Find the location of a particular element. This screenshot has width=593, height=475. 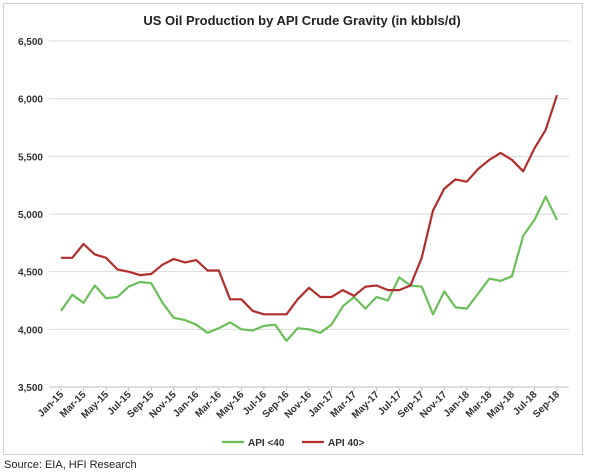

y-tick-label: 5,500 is located at coordinates (30, 157).